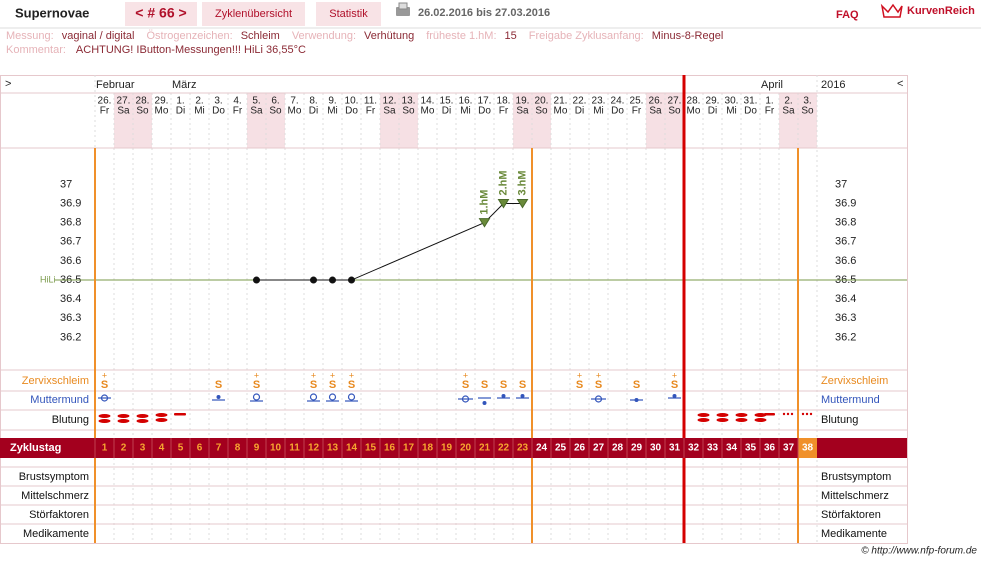 The height and width of the screenshot is (563, 981). Describe the element at coordinates (143, 448) in the screenshot. I see `cycle-day: 3` at that location.